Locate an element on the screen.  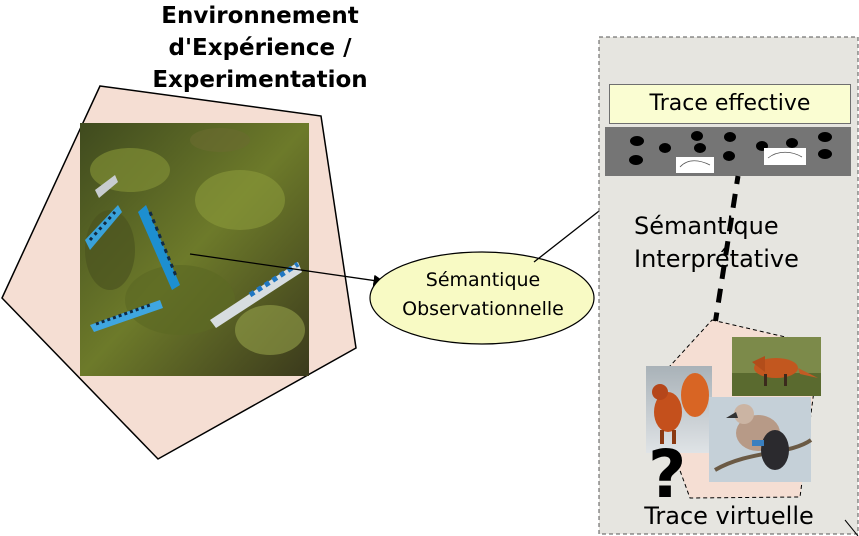
squirrel-photo is located at coordinates (679, 409).